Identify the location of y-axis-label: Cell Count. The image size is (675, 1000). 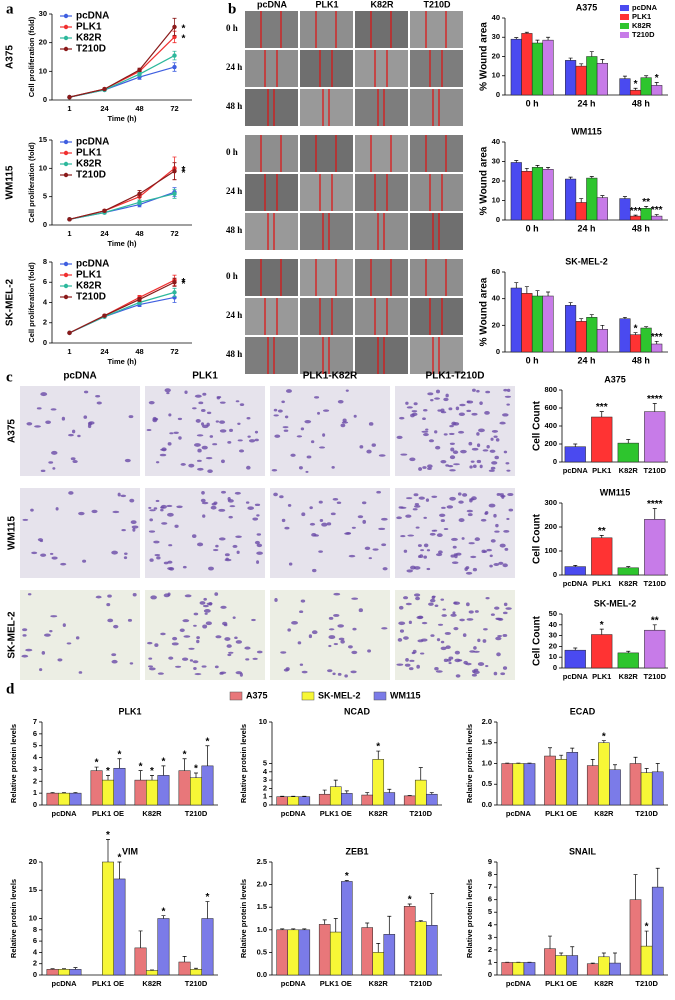
(537, 640).